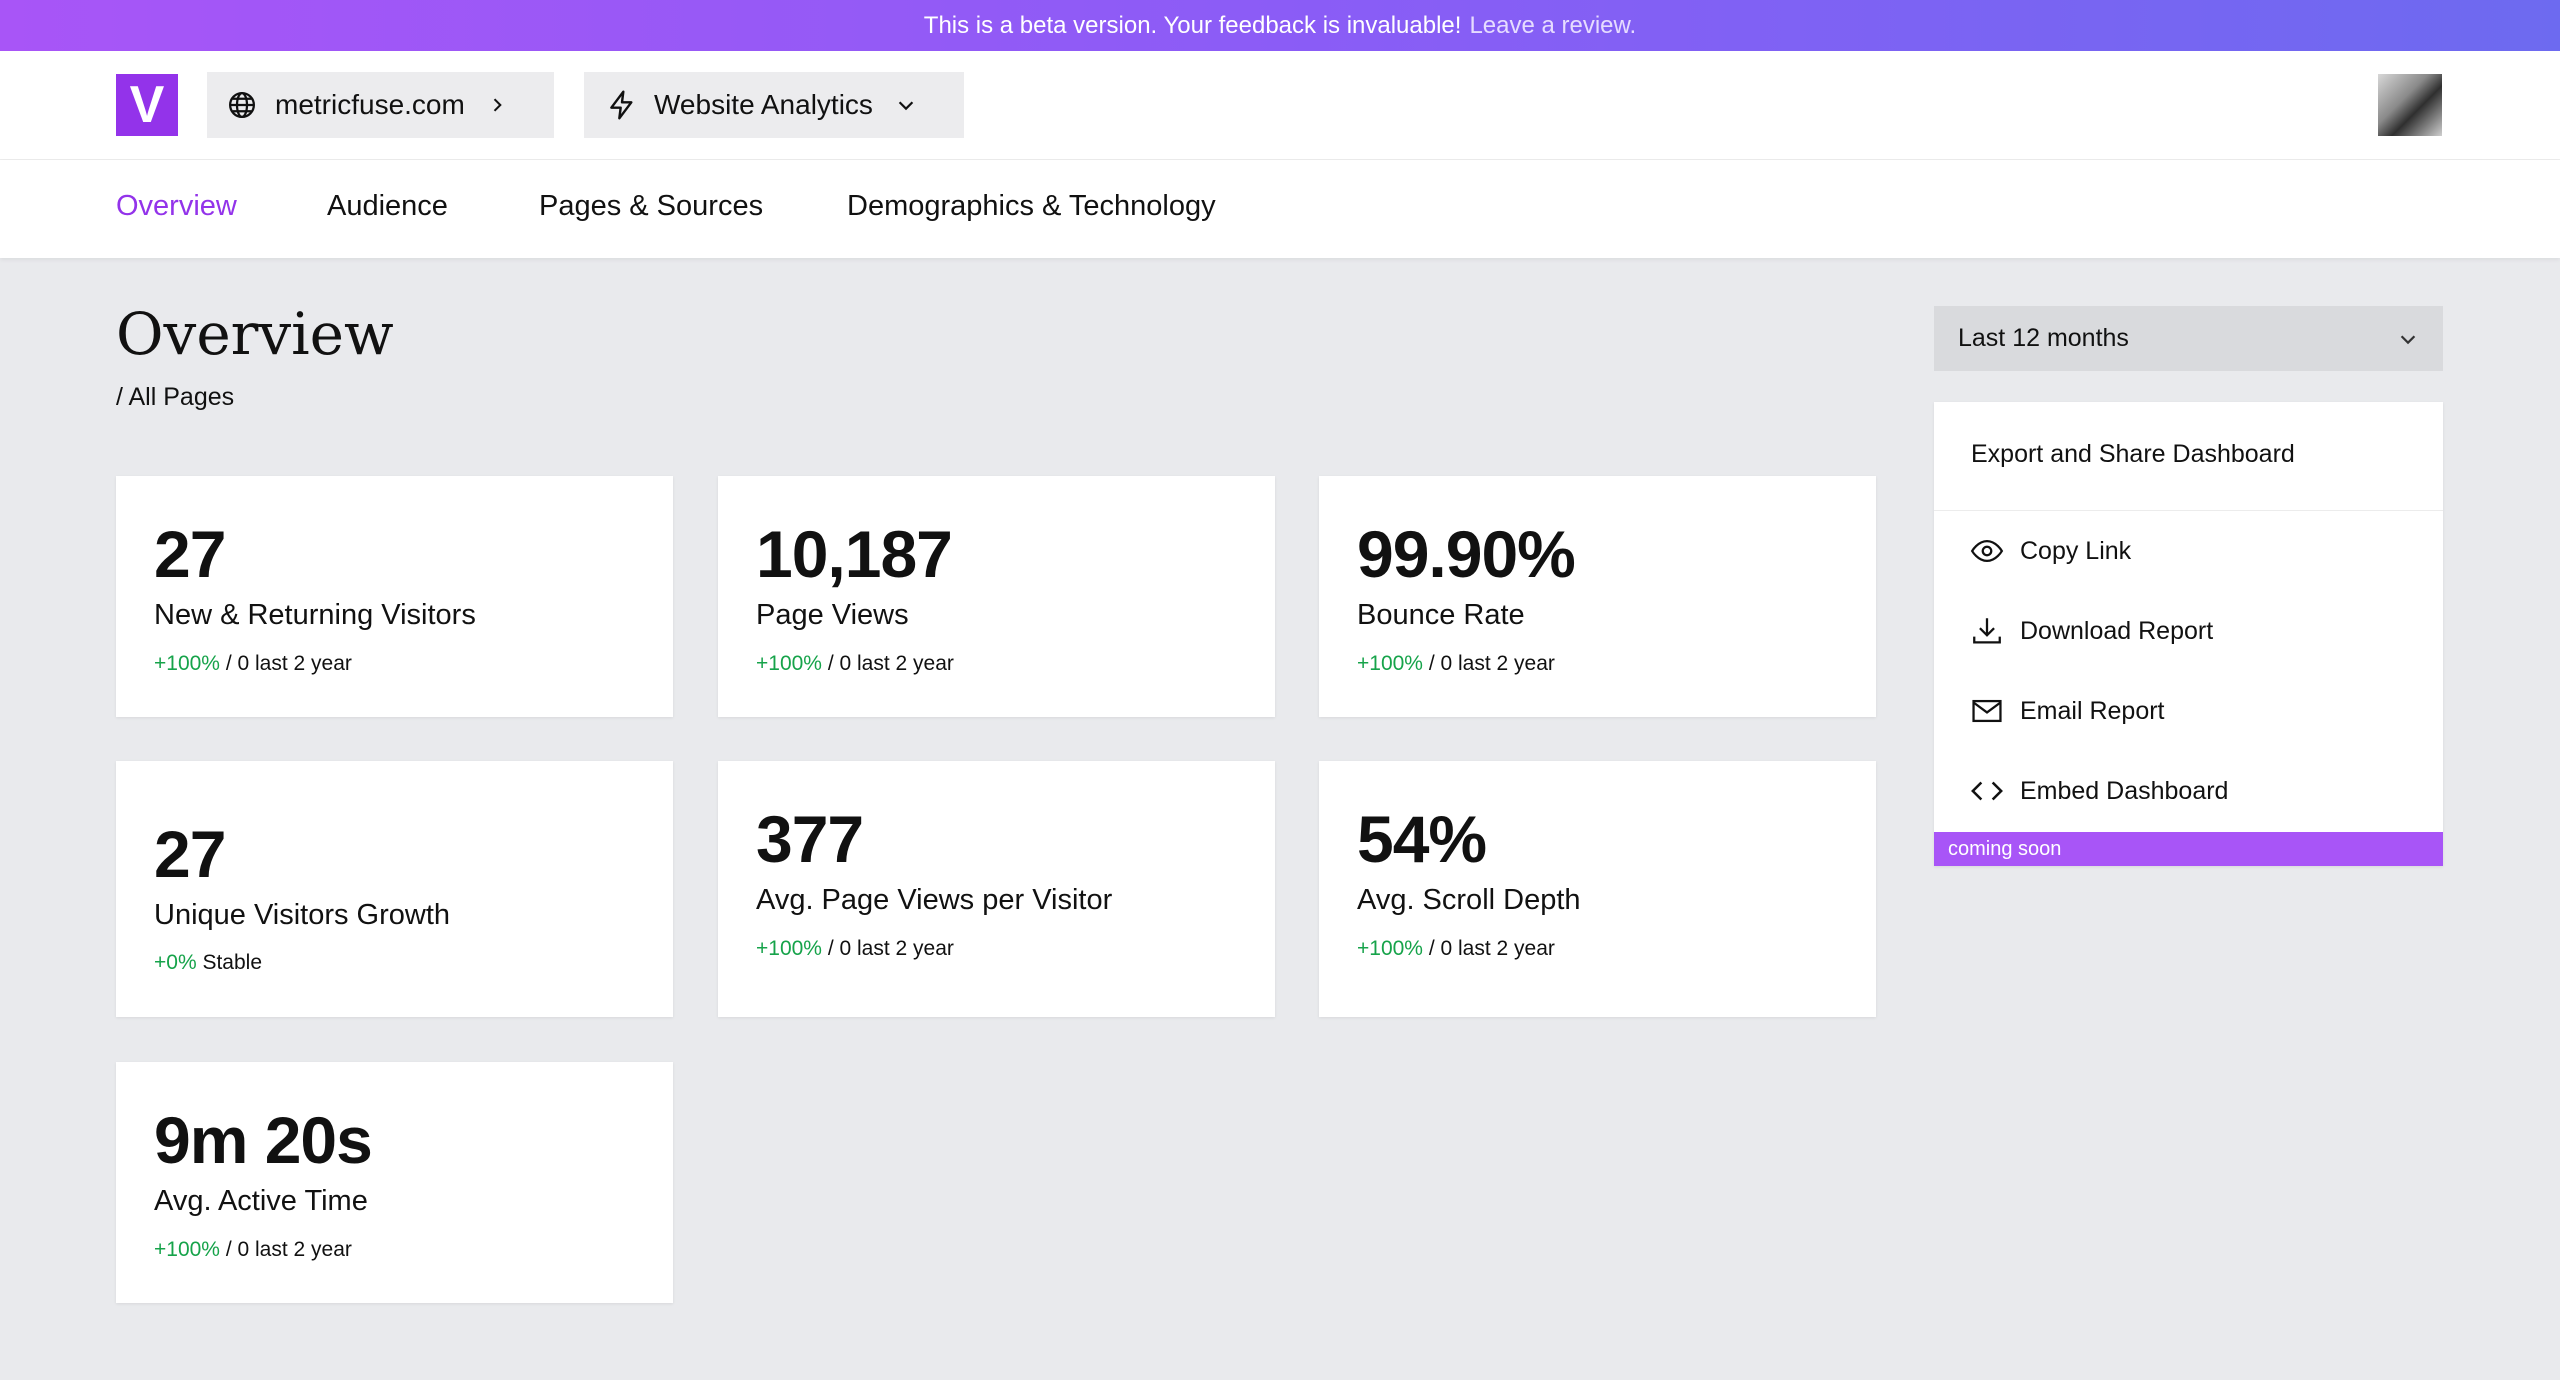 The width and height of the screenshot is (2560, 1380). Describe the element at coordinates (934, 900) in the screenshot. I see `metric-label: Avg. Page Views per Visitor` at that location.